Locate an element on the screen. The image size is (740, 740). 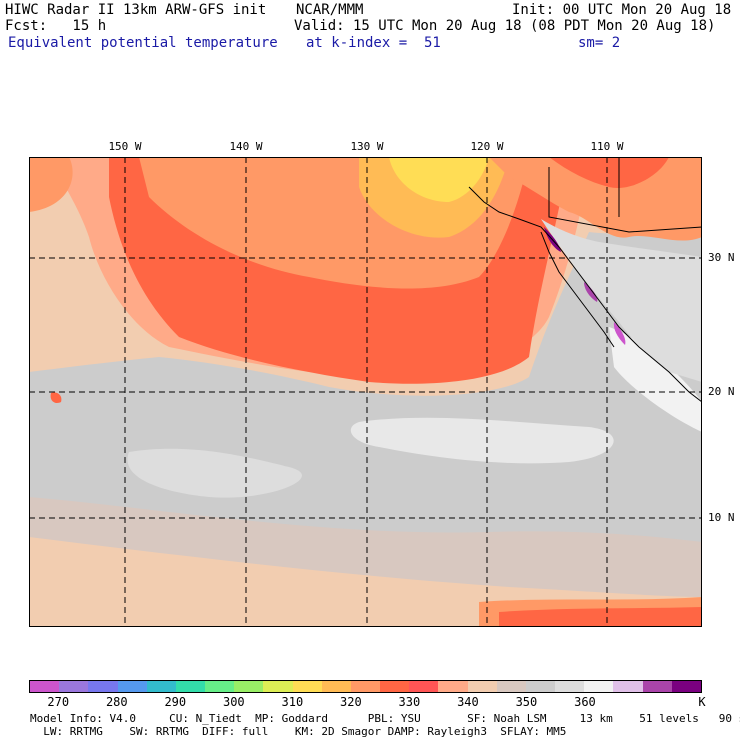
lon-label-150w: 150 W is located at coordinates (125, 146).